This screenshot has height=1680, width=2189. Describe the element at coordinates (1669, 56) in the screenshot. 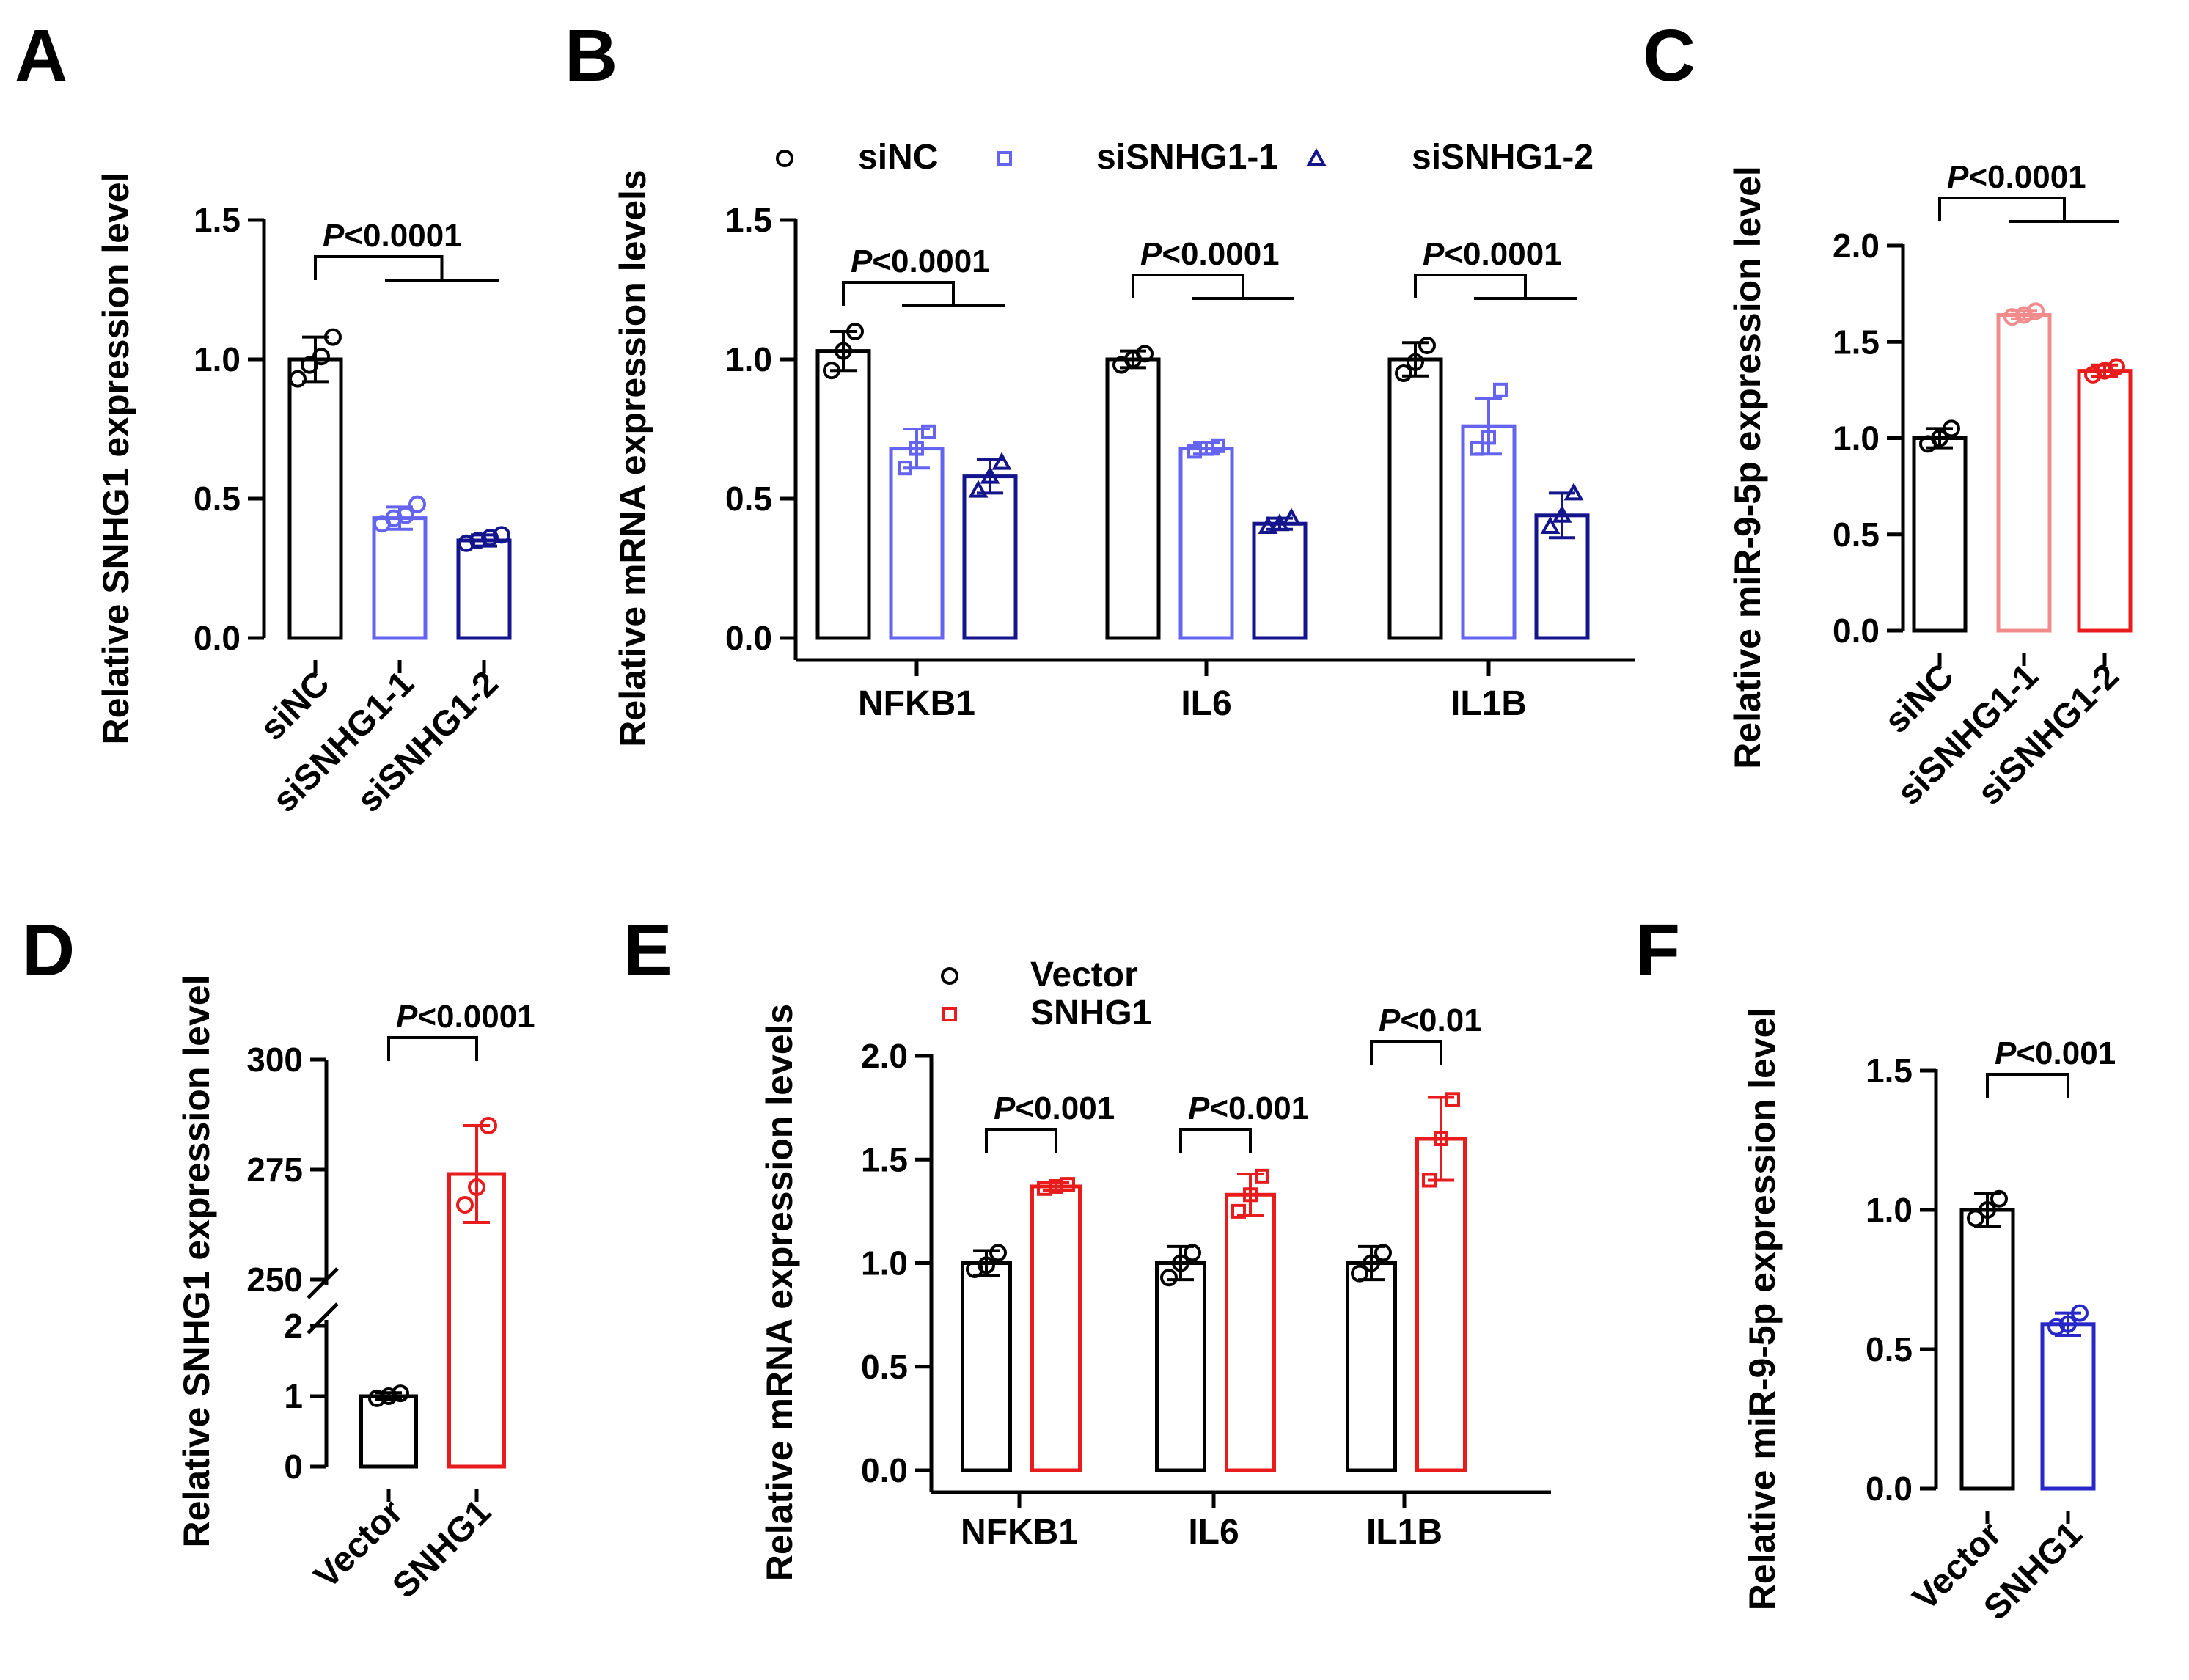

I see `panel-label-c: C` at that location.